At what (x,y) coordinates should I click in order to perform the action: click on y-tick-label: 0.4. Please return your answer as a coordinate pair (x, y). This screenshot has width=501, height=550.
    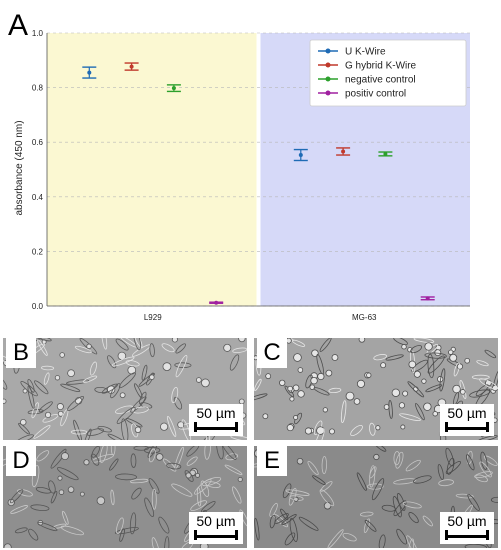
    Looking at the image, I should click on (38, 197).